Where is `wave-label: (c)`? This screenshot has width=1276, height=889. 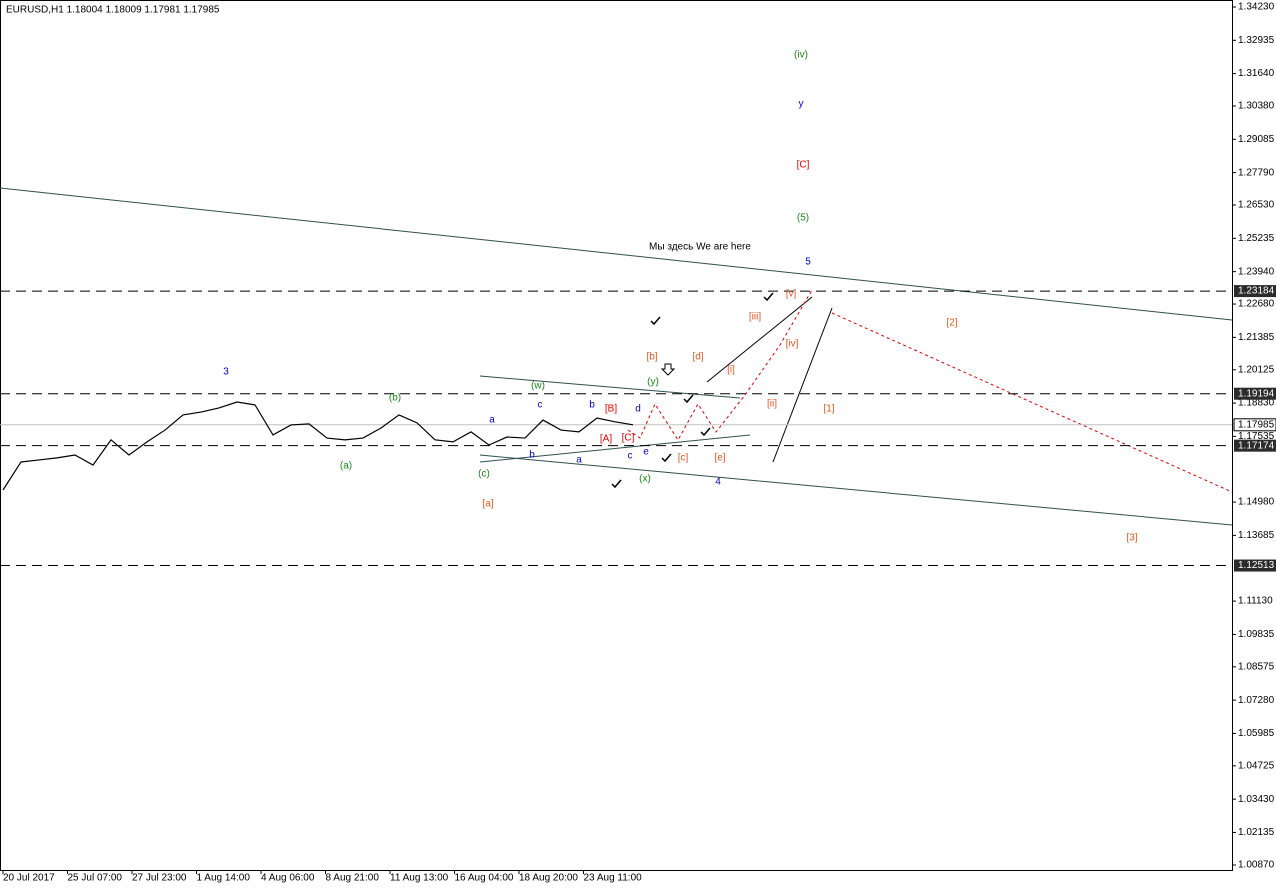 wave-label: (c) is located at coordinates (484, 474).